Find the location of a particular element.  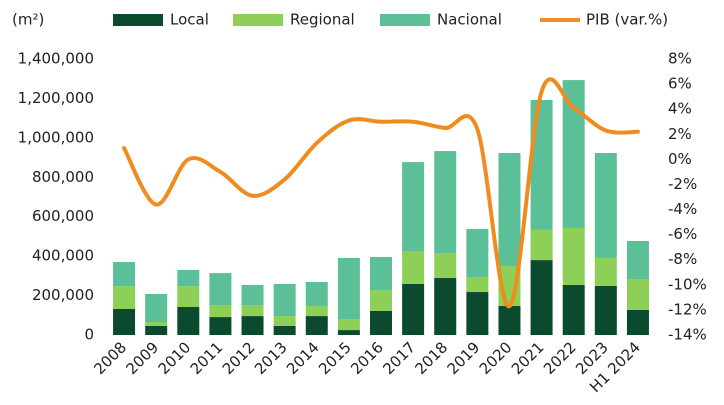

y2-tick-label: -2% is located at coordinates (682, 184).